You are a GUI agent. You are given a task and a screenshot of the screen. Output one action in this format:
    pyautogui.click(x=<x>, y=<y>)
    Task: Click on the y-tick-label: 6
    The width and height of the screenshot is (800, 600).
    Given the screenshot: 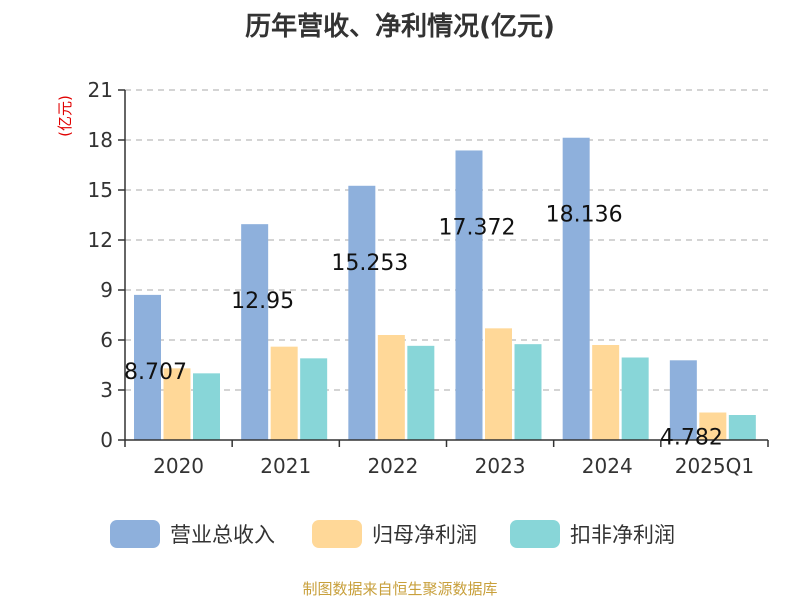 What is the action you would take?
    pyautogui.click(x=106, y=340)
    